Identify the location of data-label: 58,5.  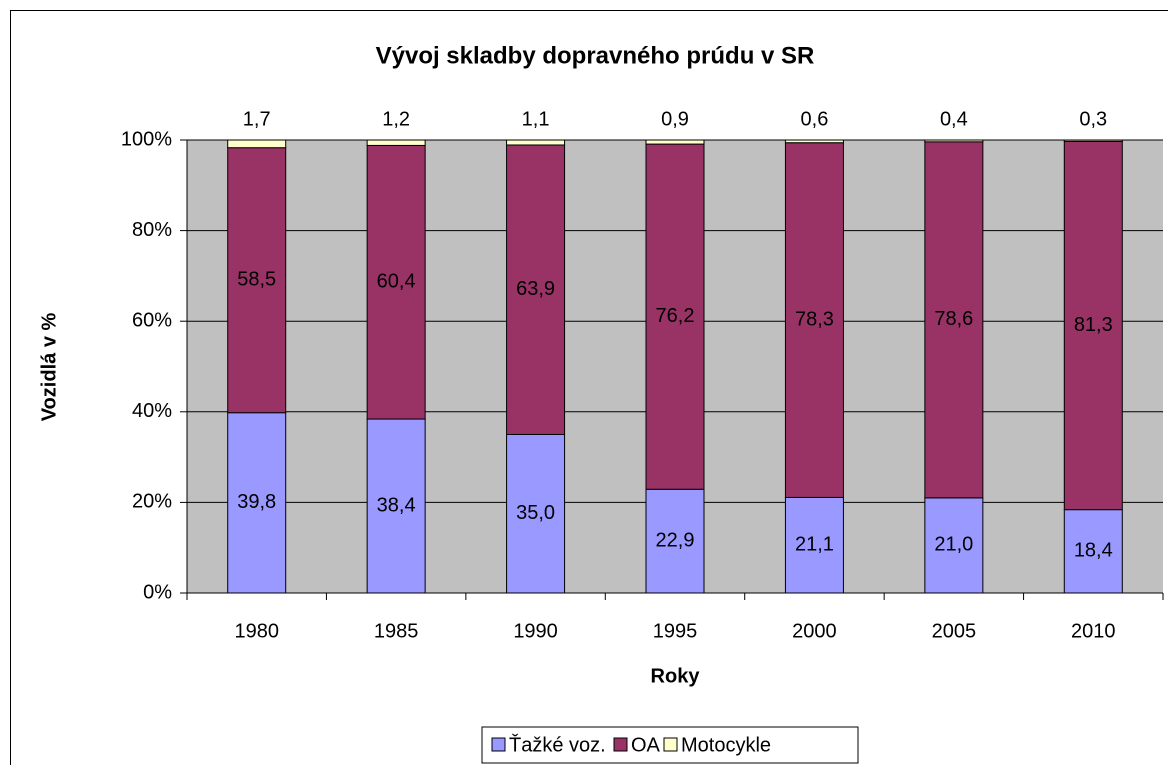
(256, 279).